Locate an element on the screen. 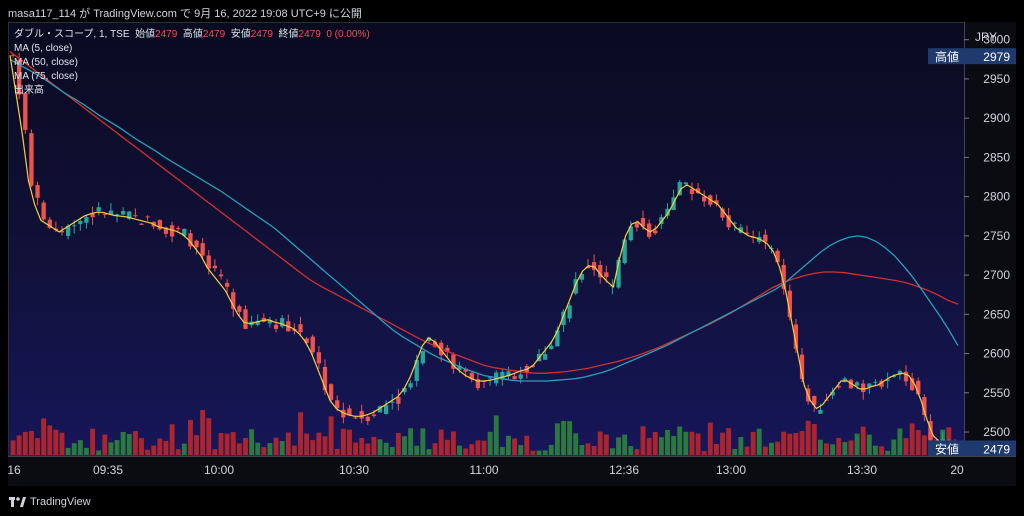 The height and width of the screenshot is (516, 1024). price-axis: JPY is located at coordinates (990, 239).